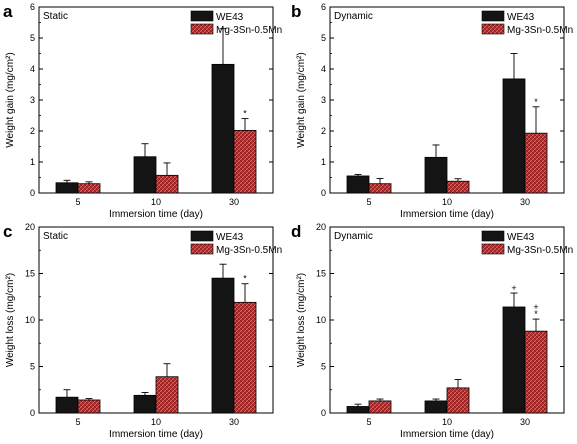  What do you see at coordinates (8, 11) in the screenshot?
I see `panel-letter: a` at bounding box center [8, 11].